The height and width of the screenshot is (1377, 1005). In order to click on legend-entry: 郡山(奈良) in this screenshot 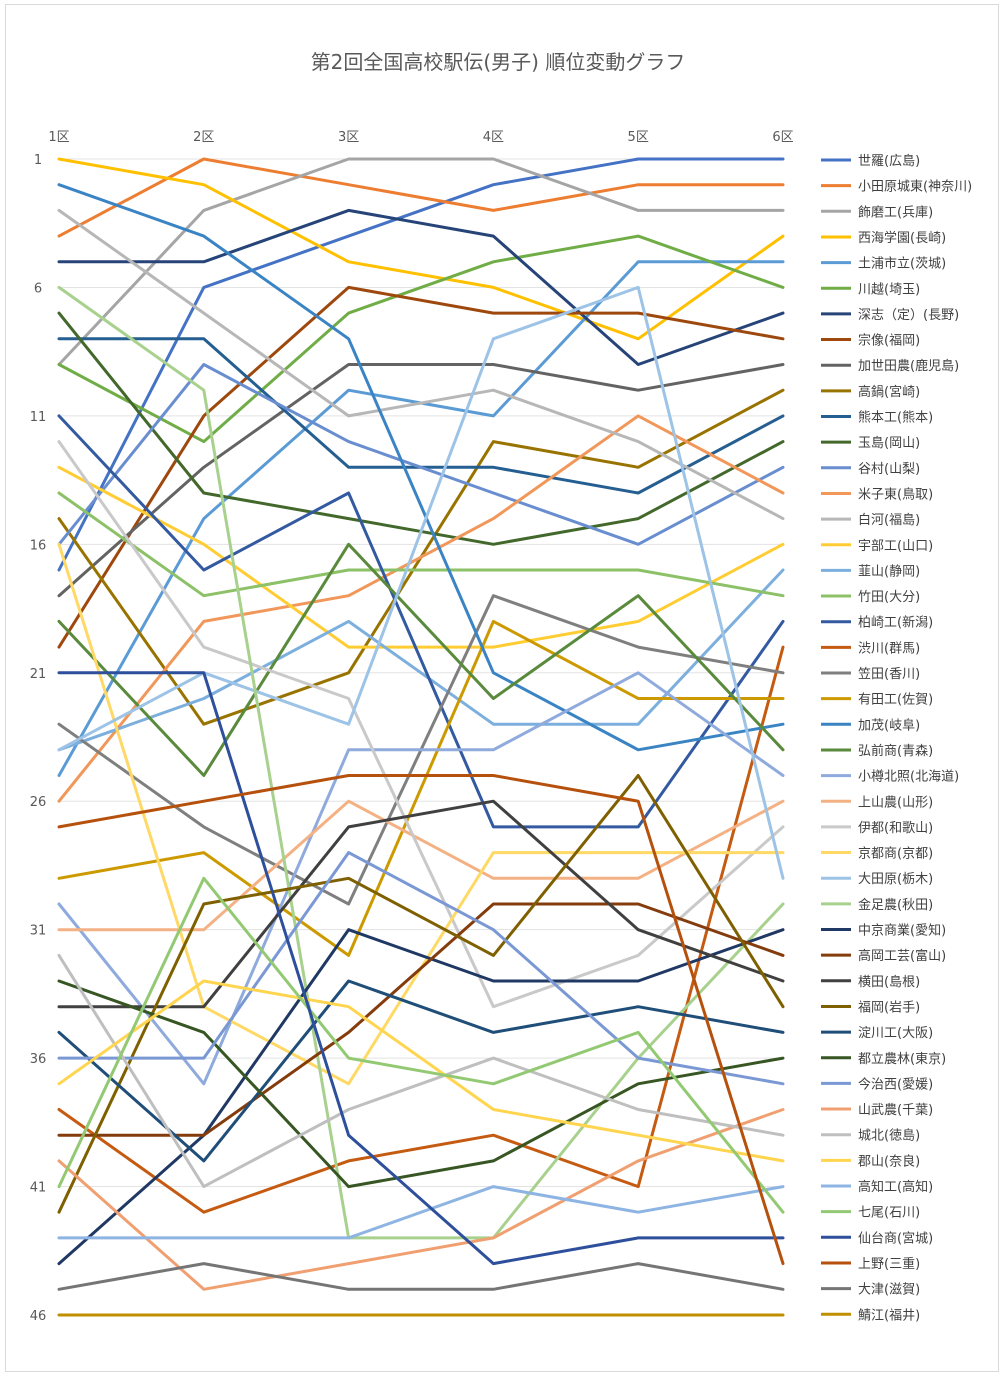, I will do `click(870, 1161)`.